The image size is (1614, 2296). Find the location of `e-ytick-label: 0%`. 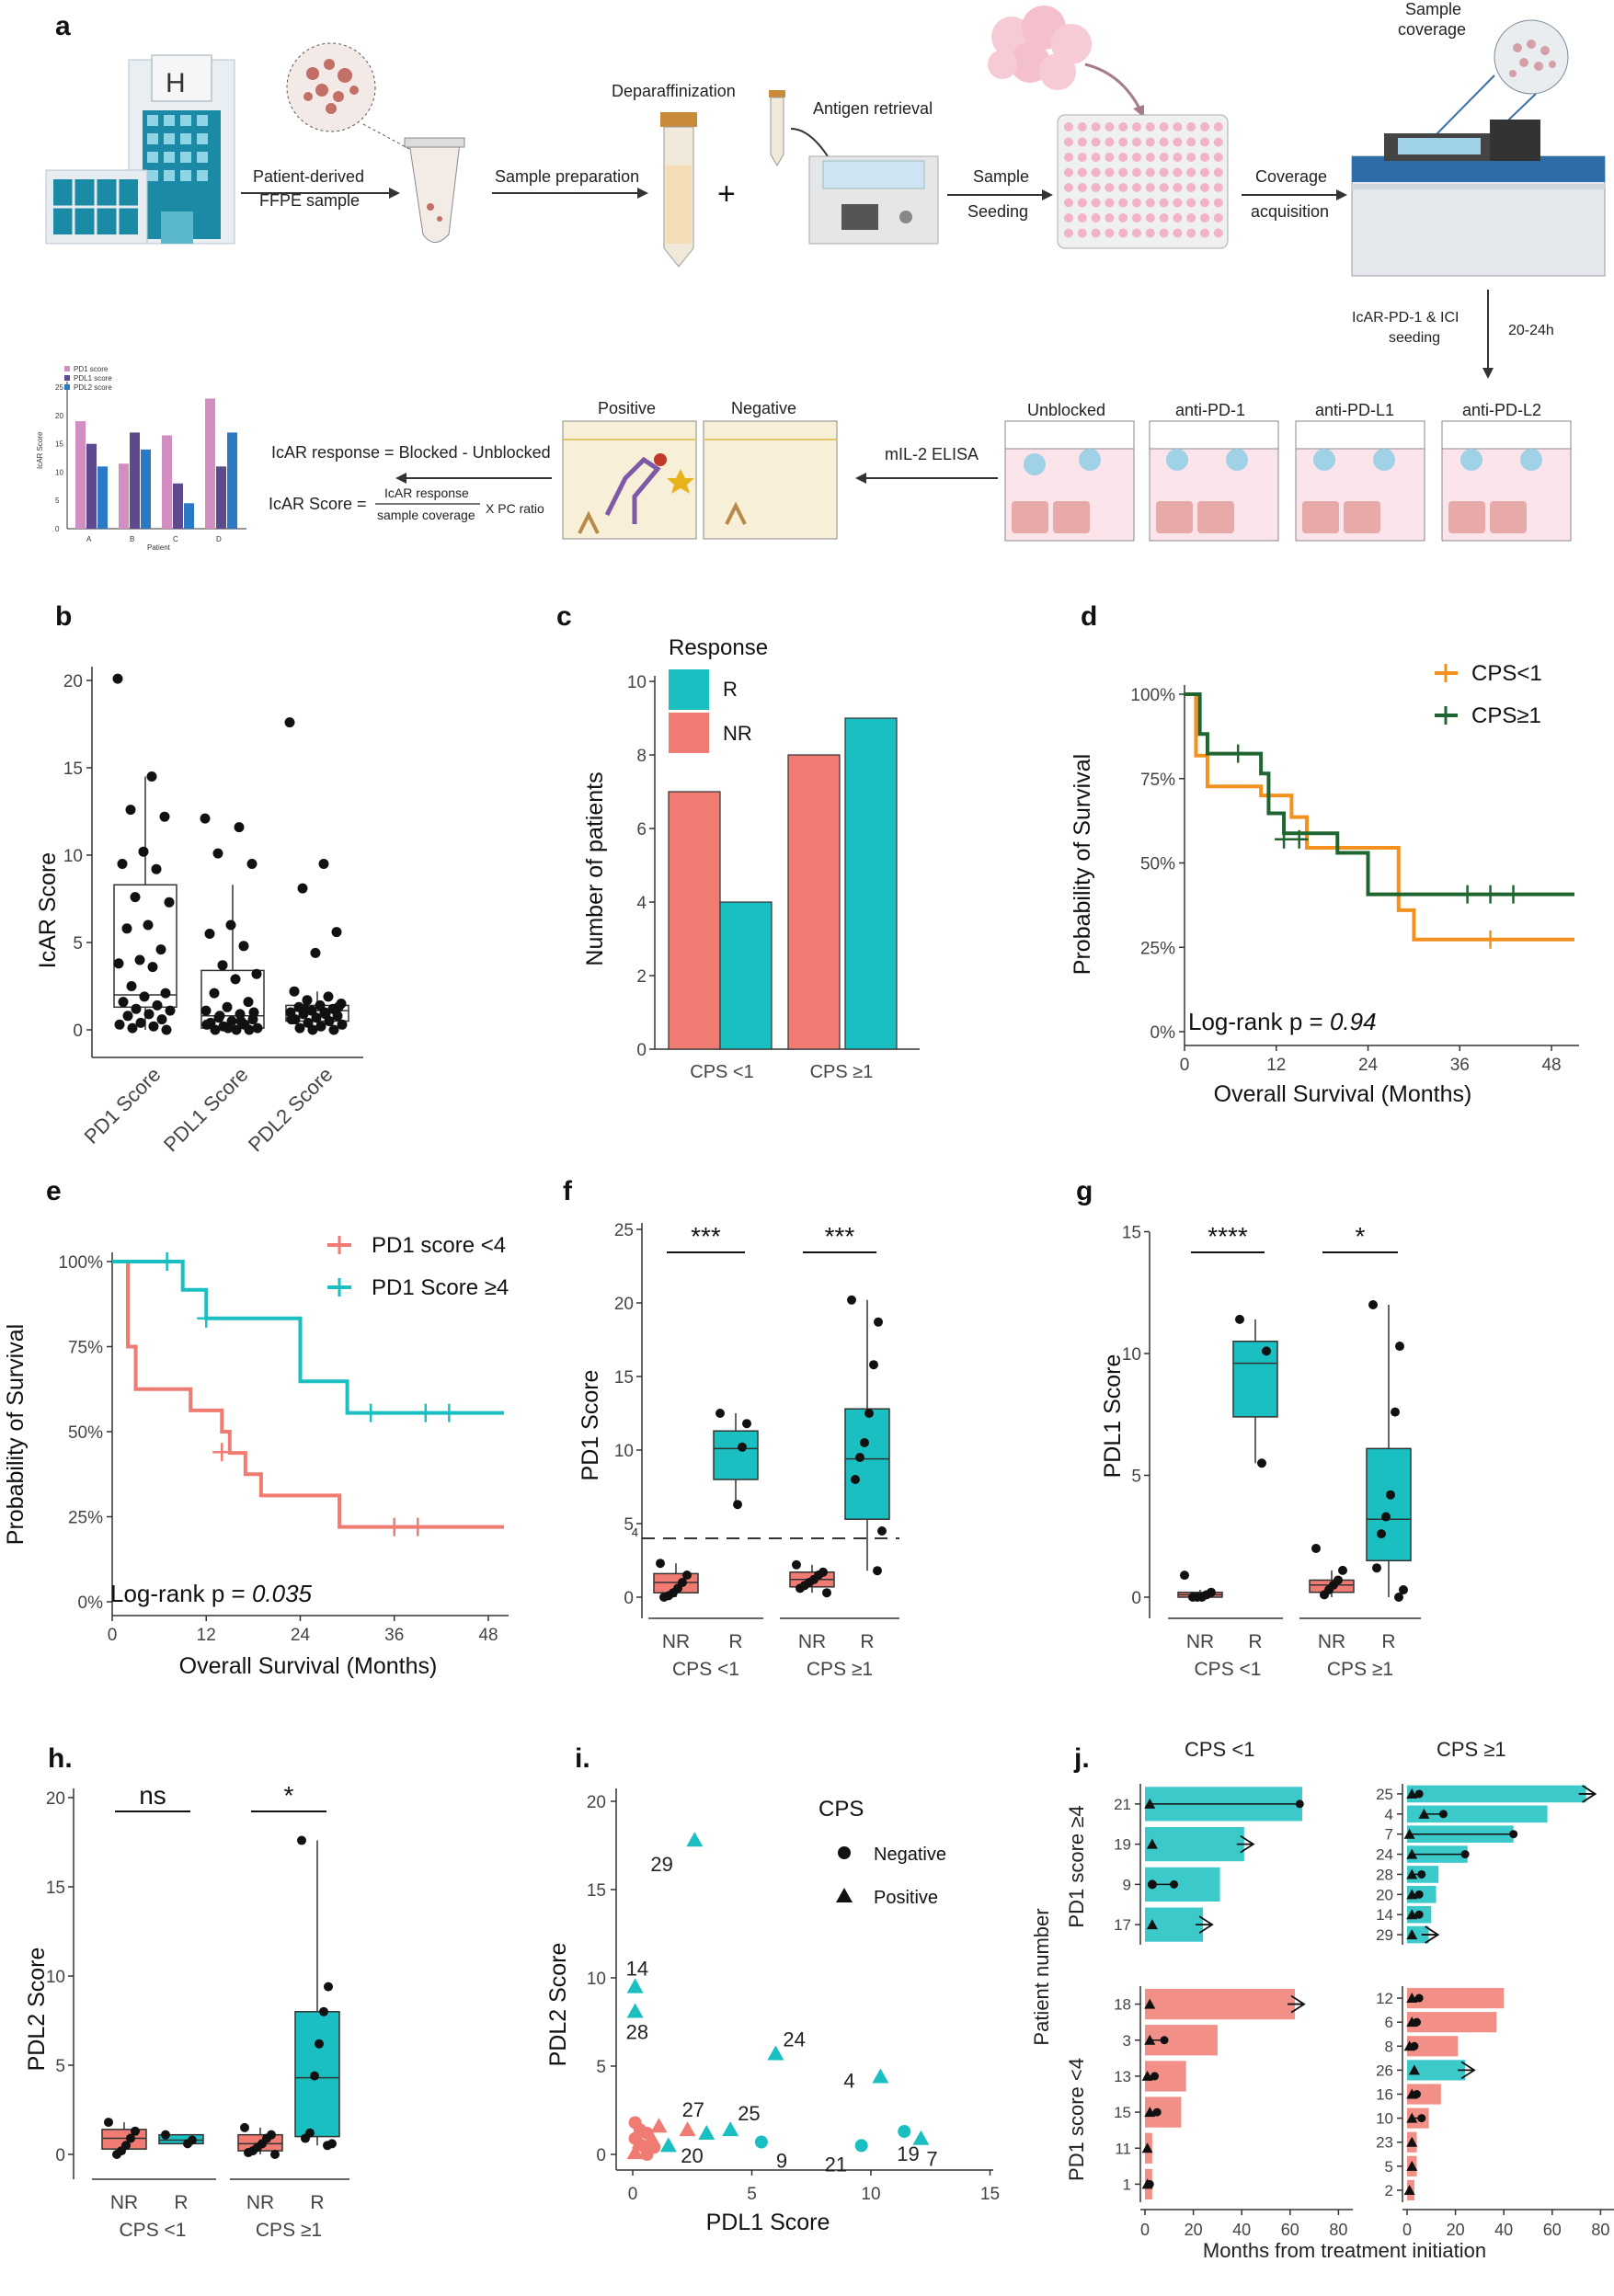

e-ytick-label: 0% is located at coordinates (91, 1603).